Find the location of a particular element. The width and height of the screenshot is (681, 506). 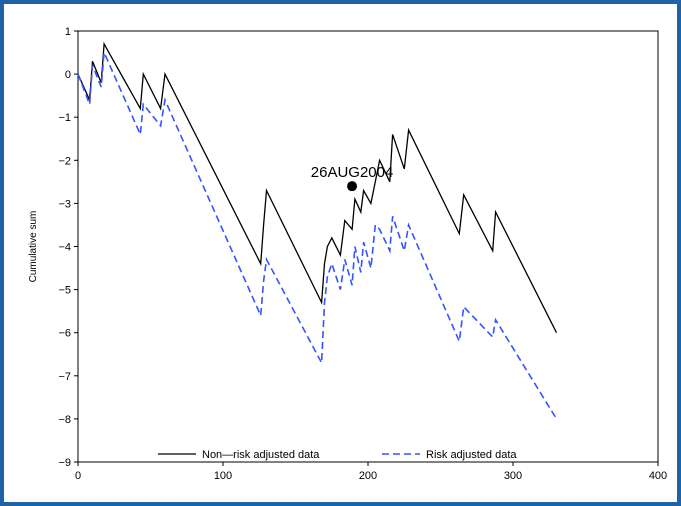

x-axis: 0 100 200 300 400 is located at coordinates (371, 472).